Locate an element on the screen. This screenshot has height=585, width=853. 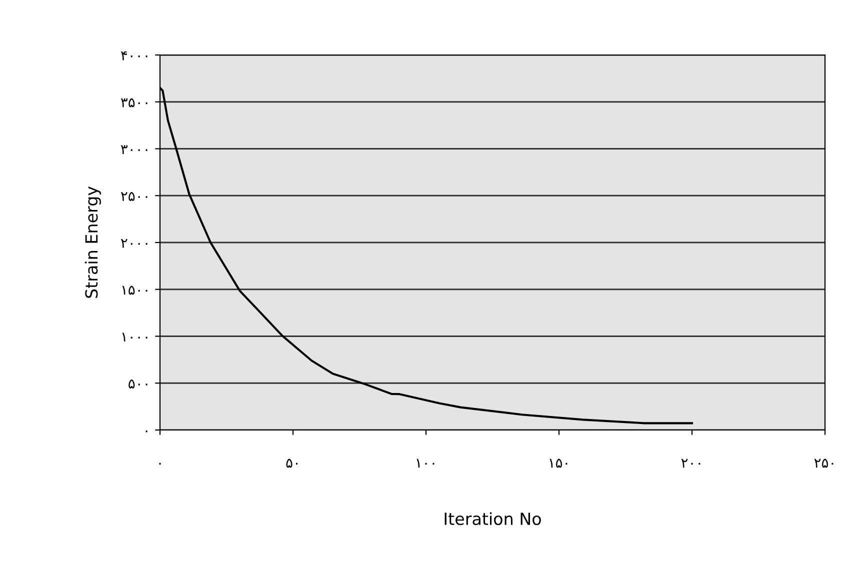
y-tick-label: ۴۰۰۰ is located at coordinates (134, 55).